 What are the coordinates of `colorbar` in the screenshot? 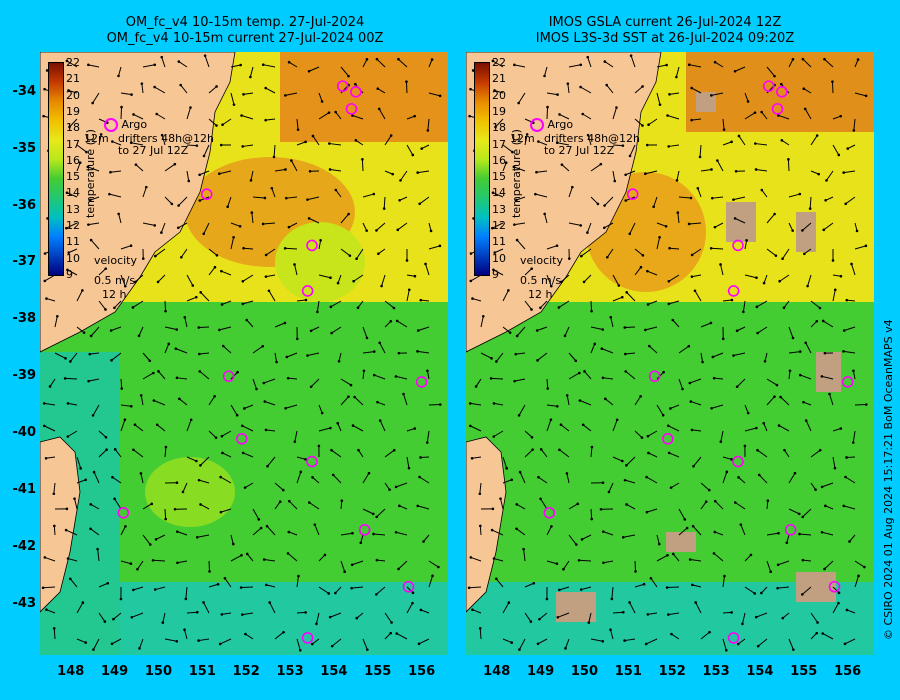 It's located at (482, 169).